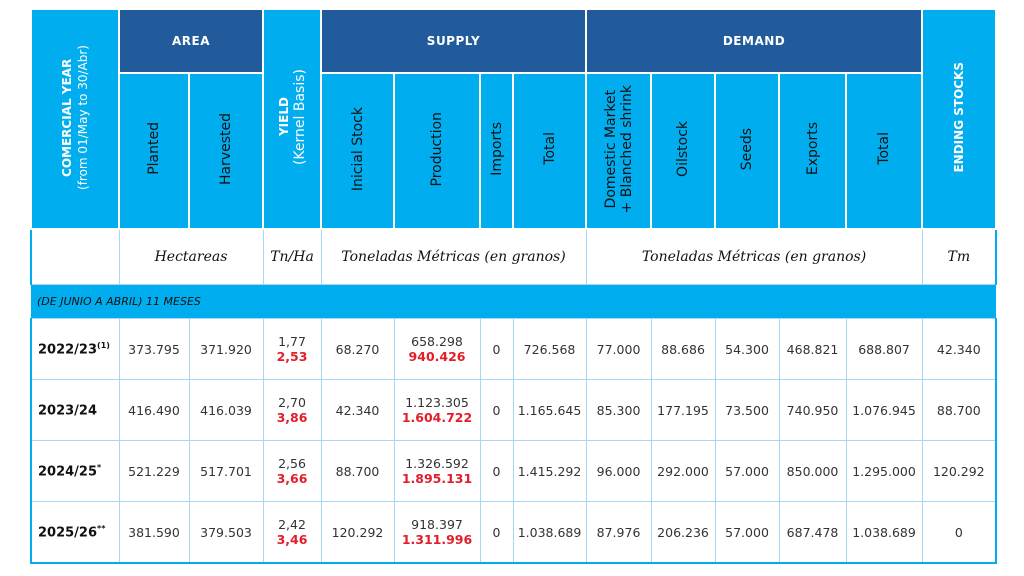 The width and height of the screenshot is (1024, 576). I want to click on cell-planted: 373.795, so click(154, 349).